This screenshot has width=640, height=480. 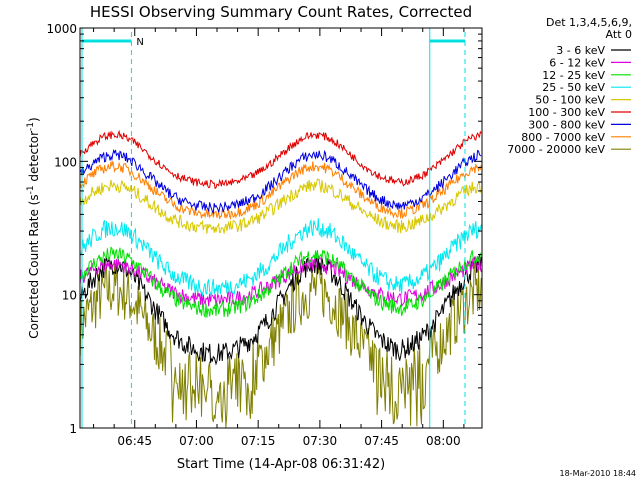 I want to click on y-axis-label: Corrected Count Rate (s-1 detector-1), so click(x=33, y=227).